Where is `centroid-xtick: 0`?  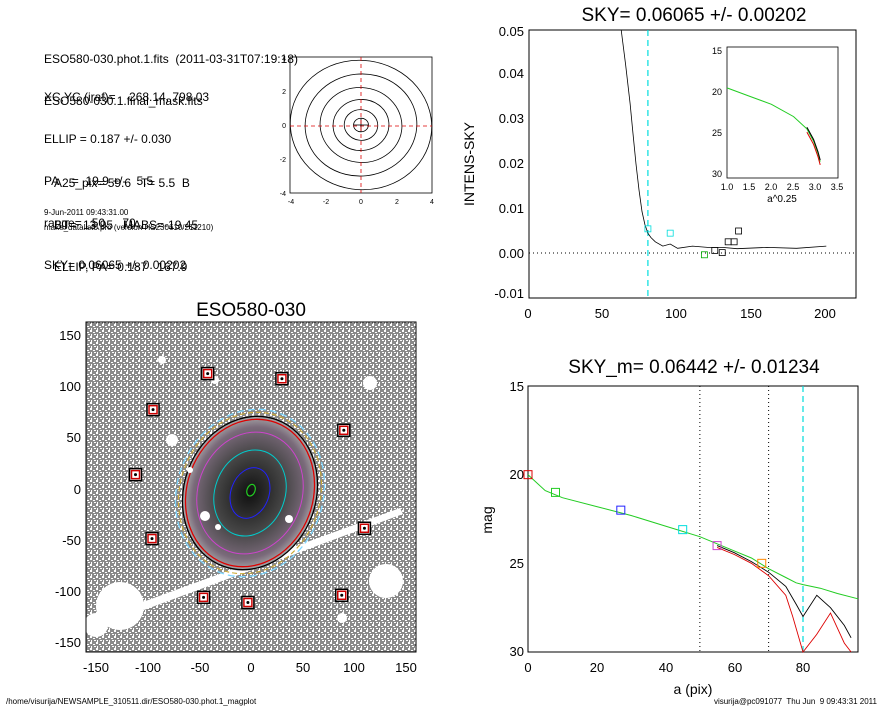
centroid-xtick: 0 is located at coordinates (361, 202).